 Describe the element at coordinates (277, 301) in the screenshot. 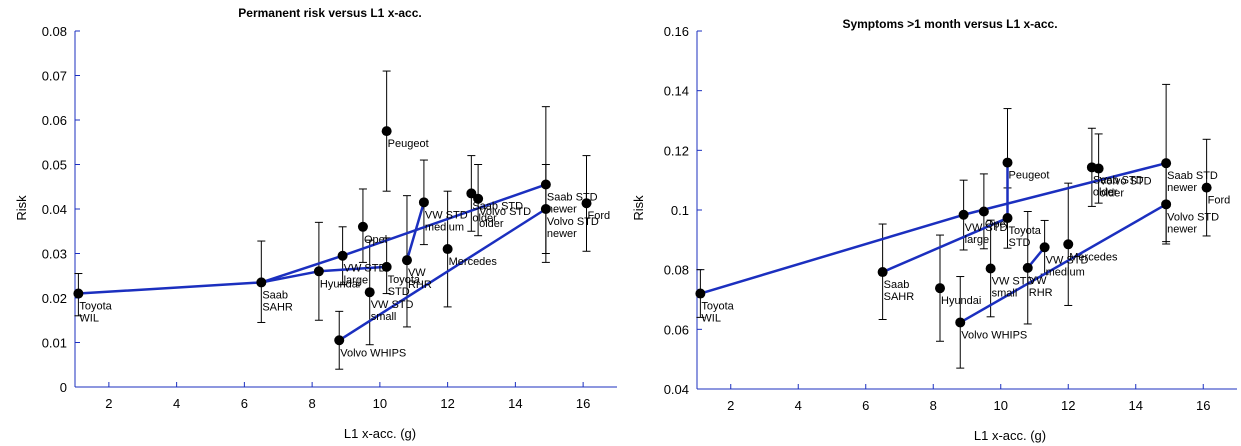

I see `point-label: Saab SAHR` at that location.